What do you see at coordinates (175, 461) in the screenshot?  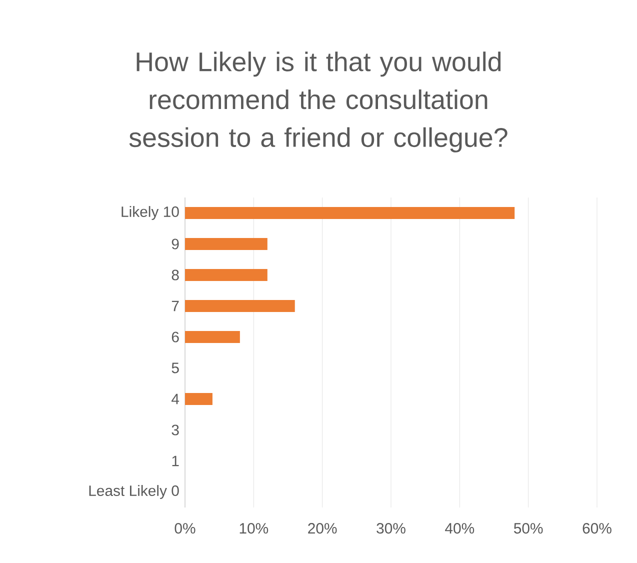 I see `y-tick-label: 1` at bounding box center [175, 461].